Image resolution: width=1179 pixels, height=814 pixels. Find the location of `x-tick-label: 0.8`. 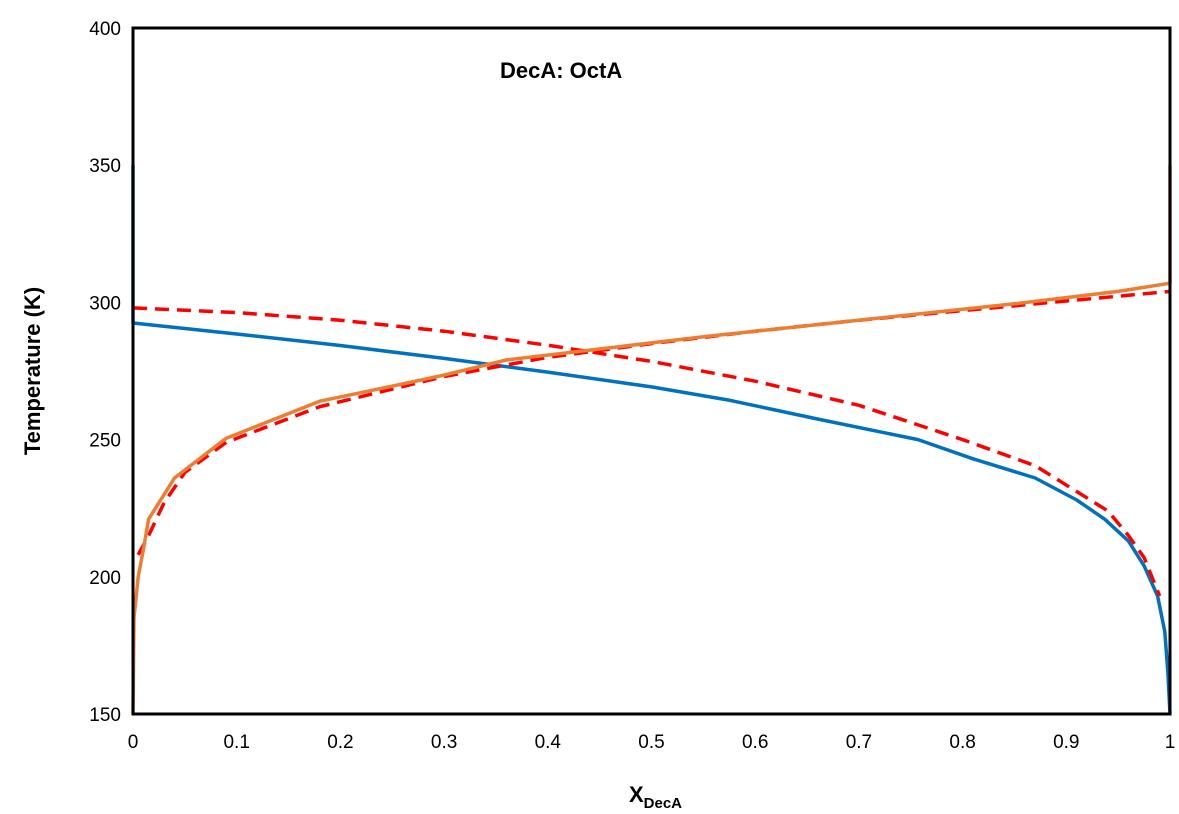

x-tick-label: 0.8 is located at coordinates (962, 742).